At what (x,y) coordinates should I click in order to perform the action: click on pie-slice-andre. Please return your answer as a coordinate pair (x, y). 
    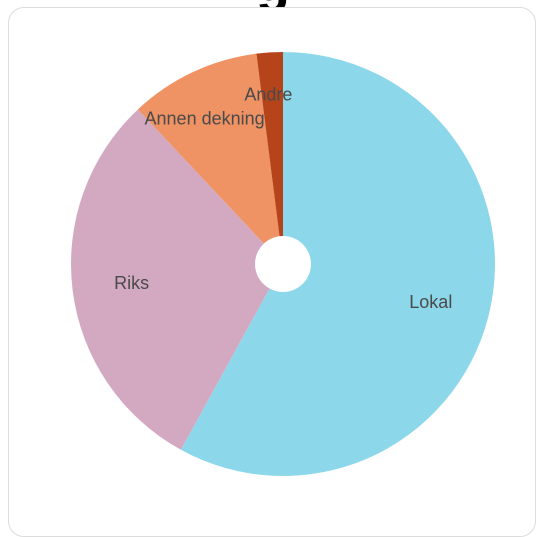
    Looking at the image, I should click on (269, 158).